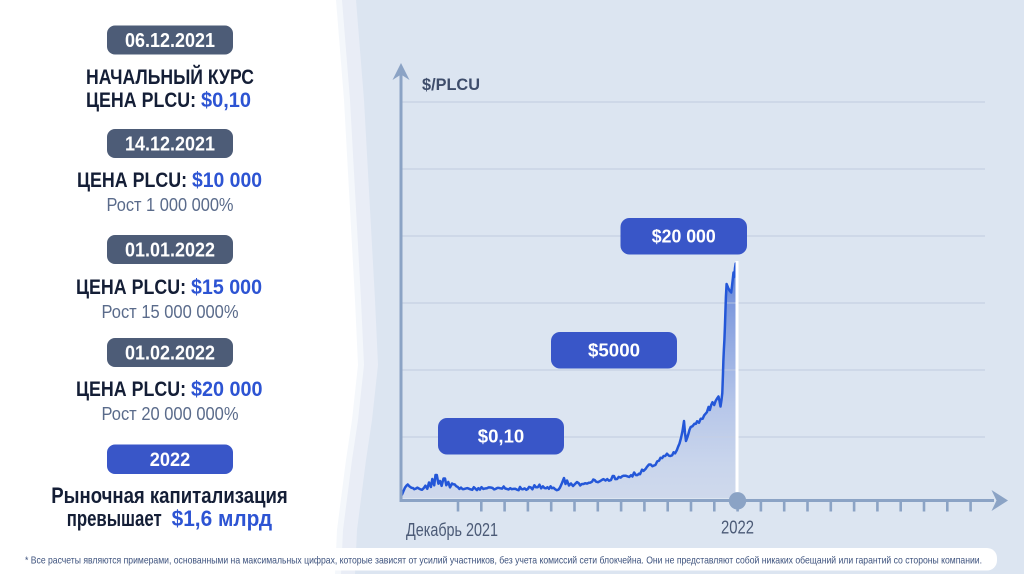 The image size is (1024, 574). What do you see at coordinates (114, 518) in the screenshot?
I see `svg-text: превышает` at bounding box center [114, 518].